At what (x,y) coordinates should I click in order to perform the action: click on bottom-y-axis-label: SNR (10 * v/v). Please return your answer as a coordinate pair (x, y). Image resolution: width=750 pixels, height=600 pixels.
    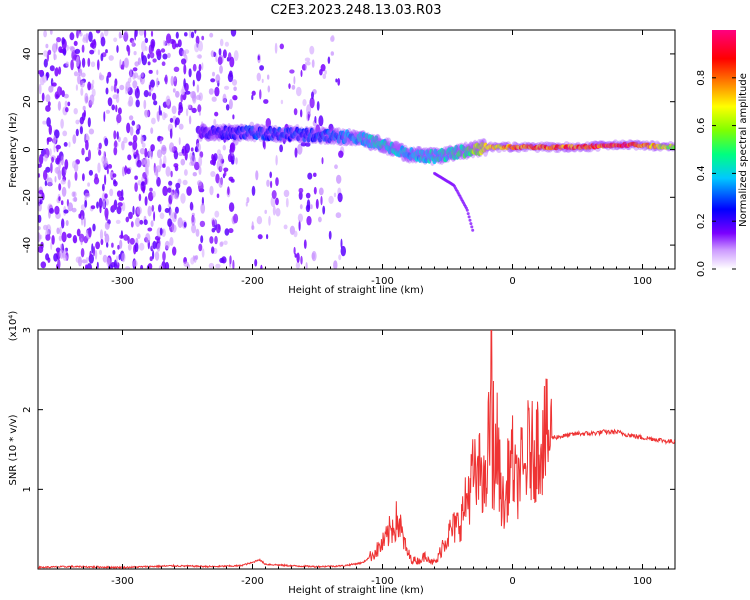
    Looking at the image, I should click on (13, 449).